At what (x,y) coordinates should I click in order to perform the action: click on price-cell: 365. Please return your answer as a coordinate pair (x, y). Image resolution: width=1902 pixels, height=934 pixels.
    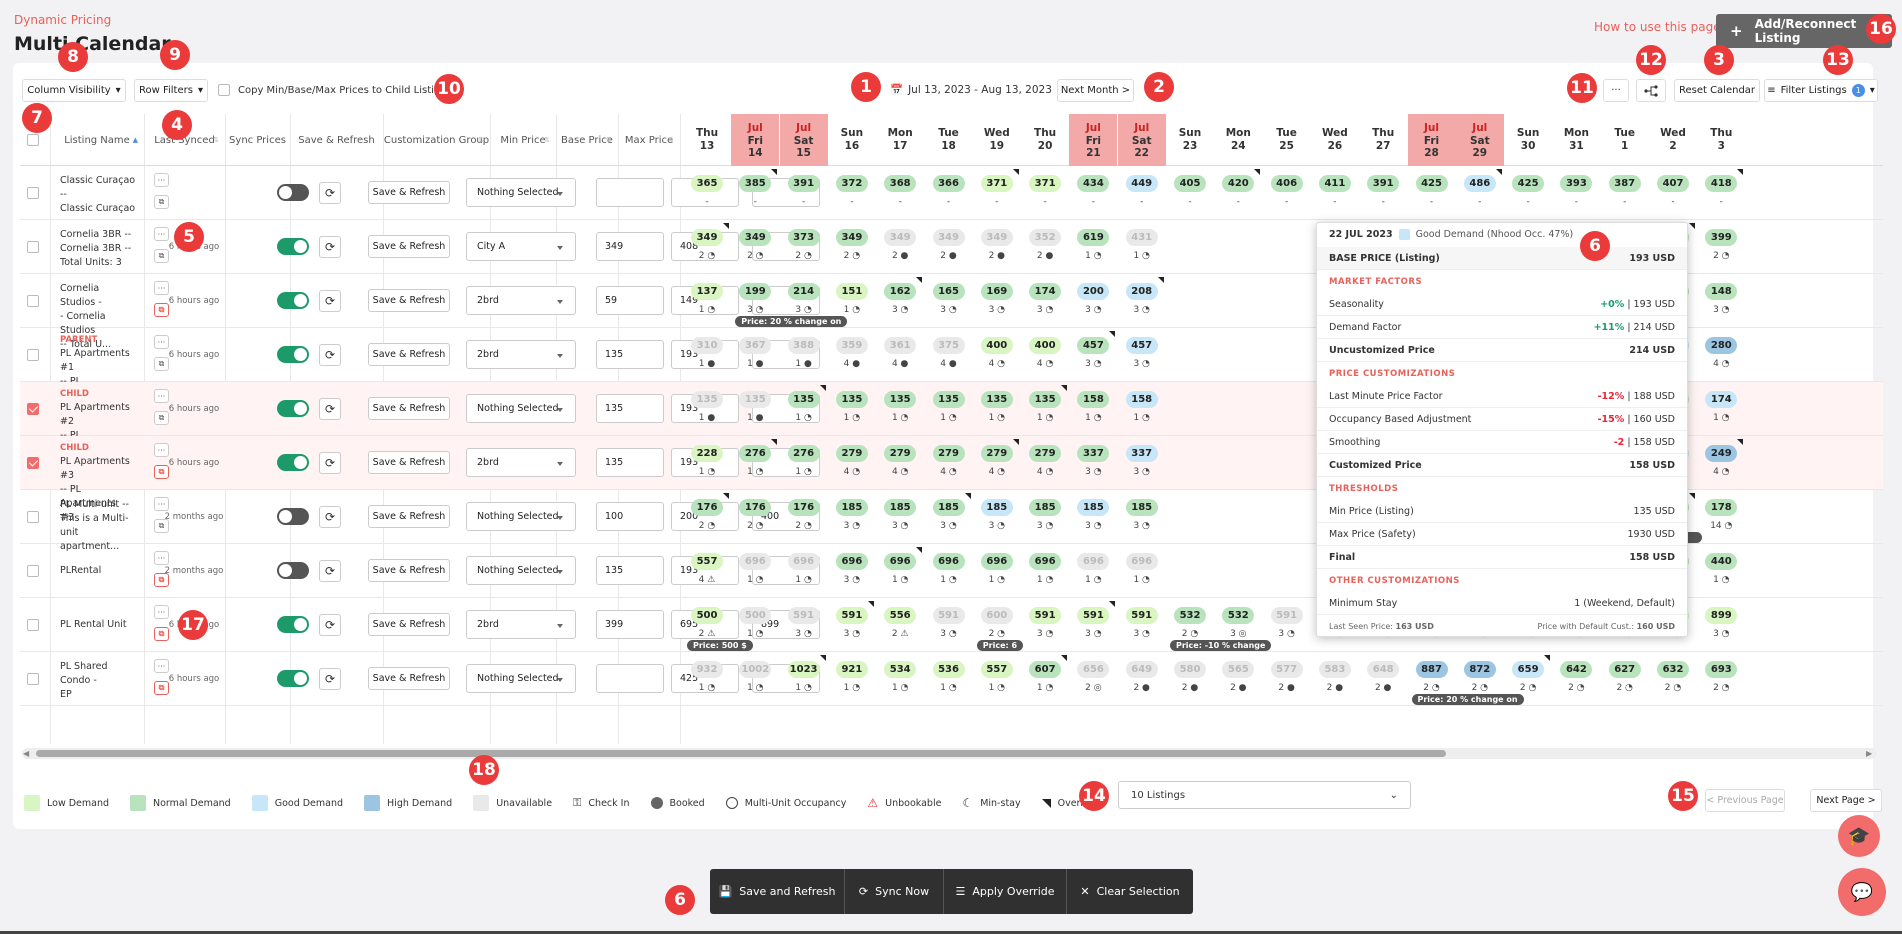
    Looking at the image, I should click on (707, 183).